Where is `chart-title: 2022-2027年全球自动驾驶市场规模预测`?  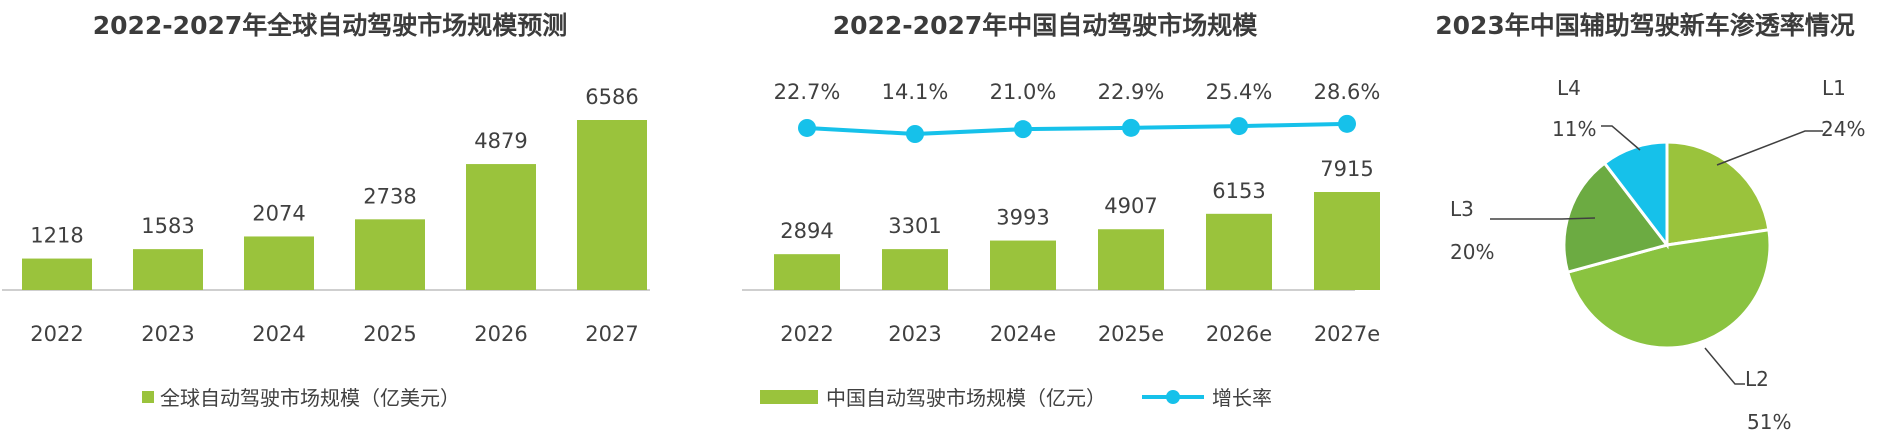
chart-title: 2022-2027年全球自动驾驶市场规模预测 is located at coordinates (330, 25).